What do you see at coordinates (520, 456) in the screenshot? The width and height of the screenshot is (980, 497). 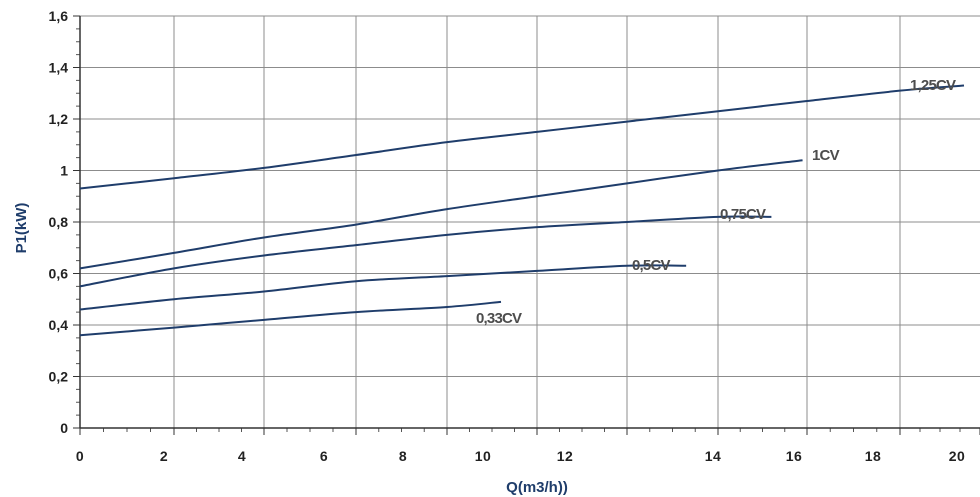 I see `x-tick-labels: 0 2 4 6 8 10 12 14 16 18 20` at bounding box center [520, 456].